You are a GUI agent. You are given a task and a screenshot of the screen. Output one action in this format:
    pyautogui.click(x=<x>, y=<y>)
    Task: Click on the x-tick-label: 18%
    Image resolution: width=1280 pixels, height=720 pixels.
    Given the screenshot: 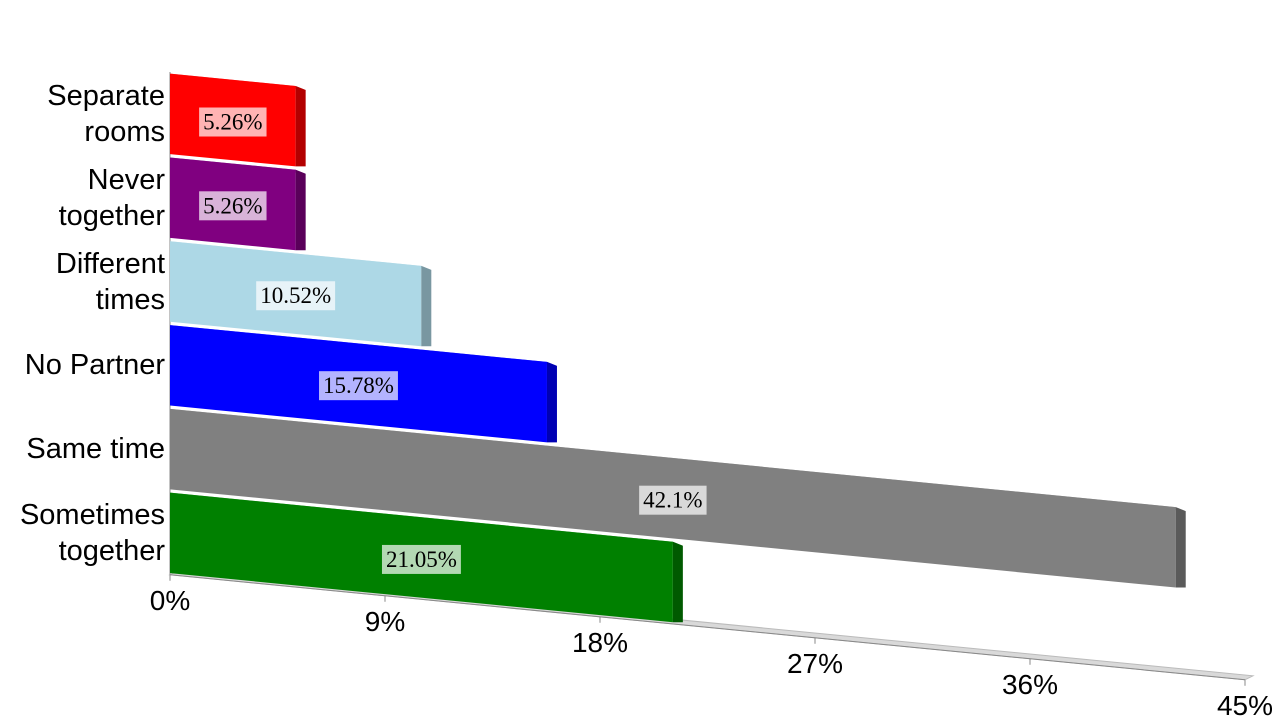 What is the action you would take?
    pyautogui.click(x=600, y=642)
    